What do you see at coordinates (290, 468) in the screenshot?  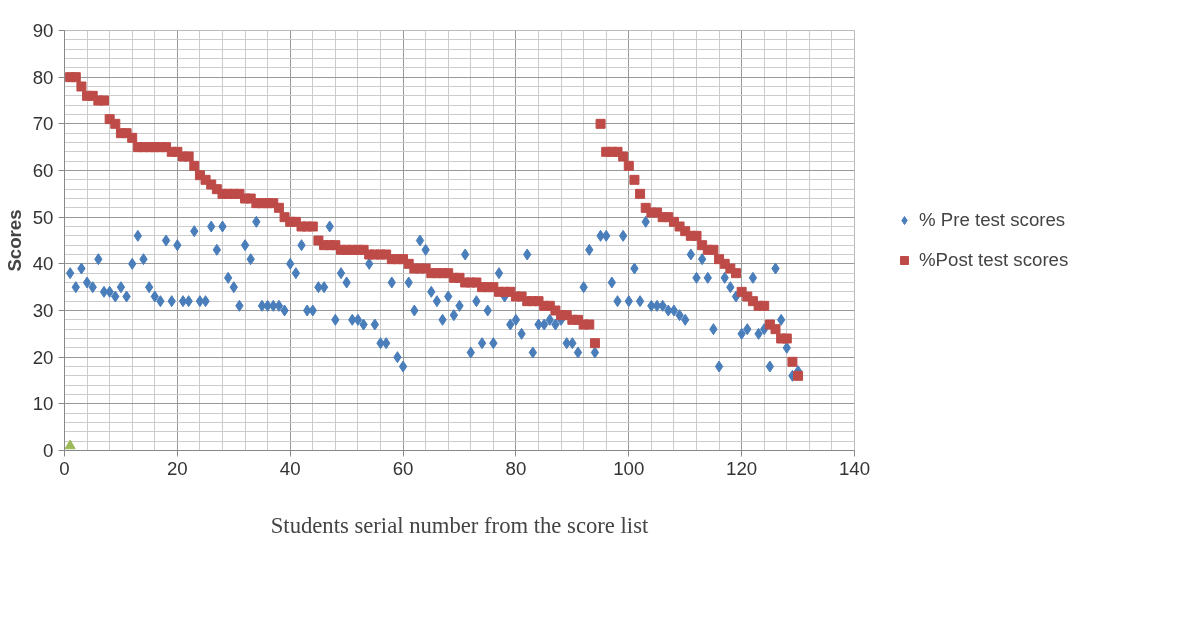 I see `x-tick-label: 40` at bounding box center [290, 468].